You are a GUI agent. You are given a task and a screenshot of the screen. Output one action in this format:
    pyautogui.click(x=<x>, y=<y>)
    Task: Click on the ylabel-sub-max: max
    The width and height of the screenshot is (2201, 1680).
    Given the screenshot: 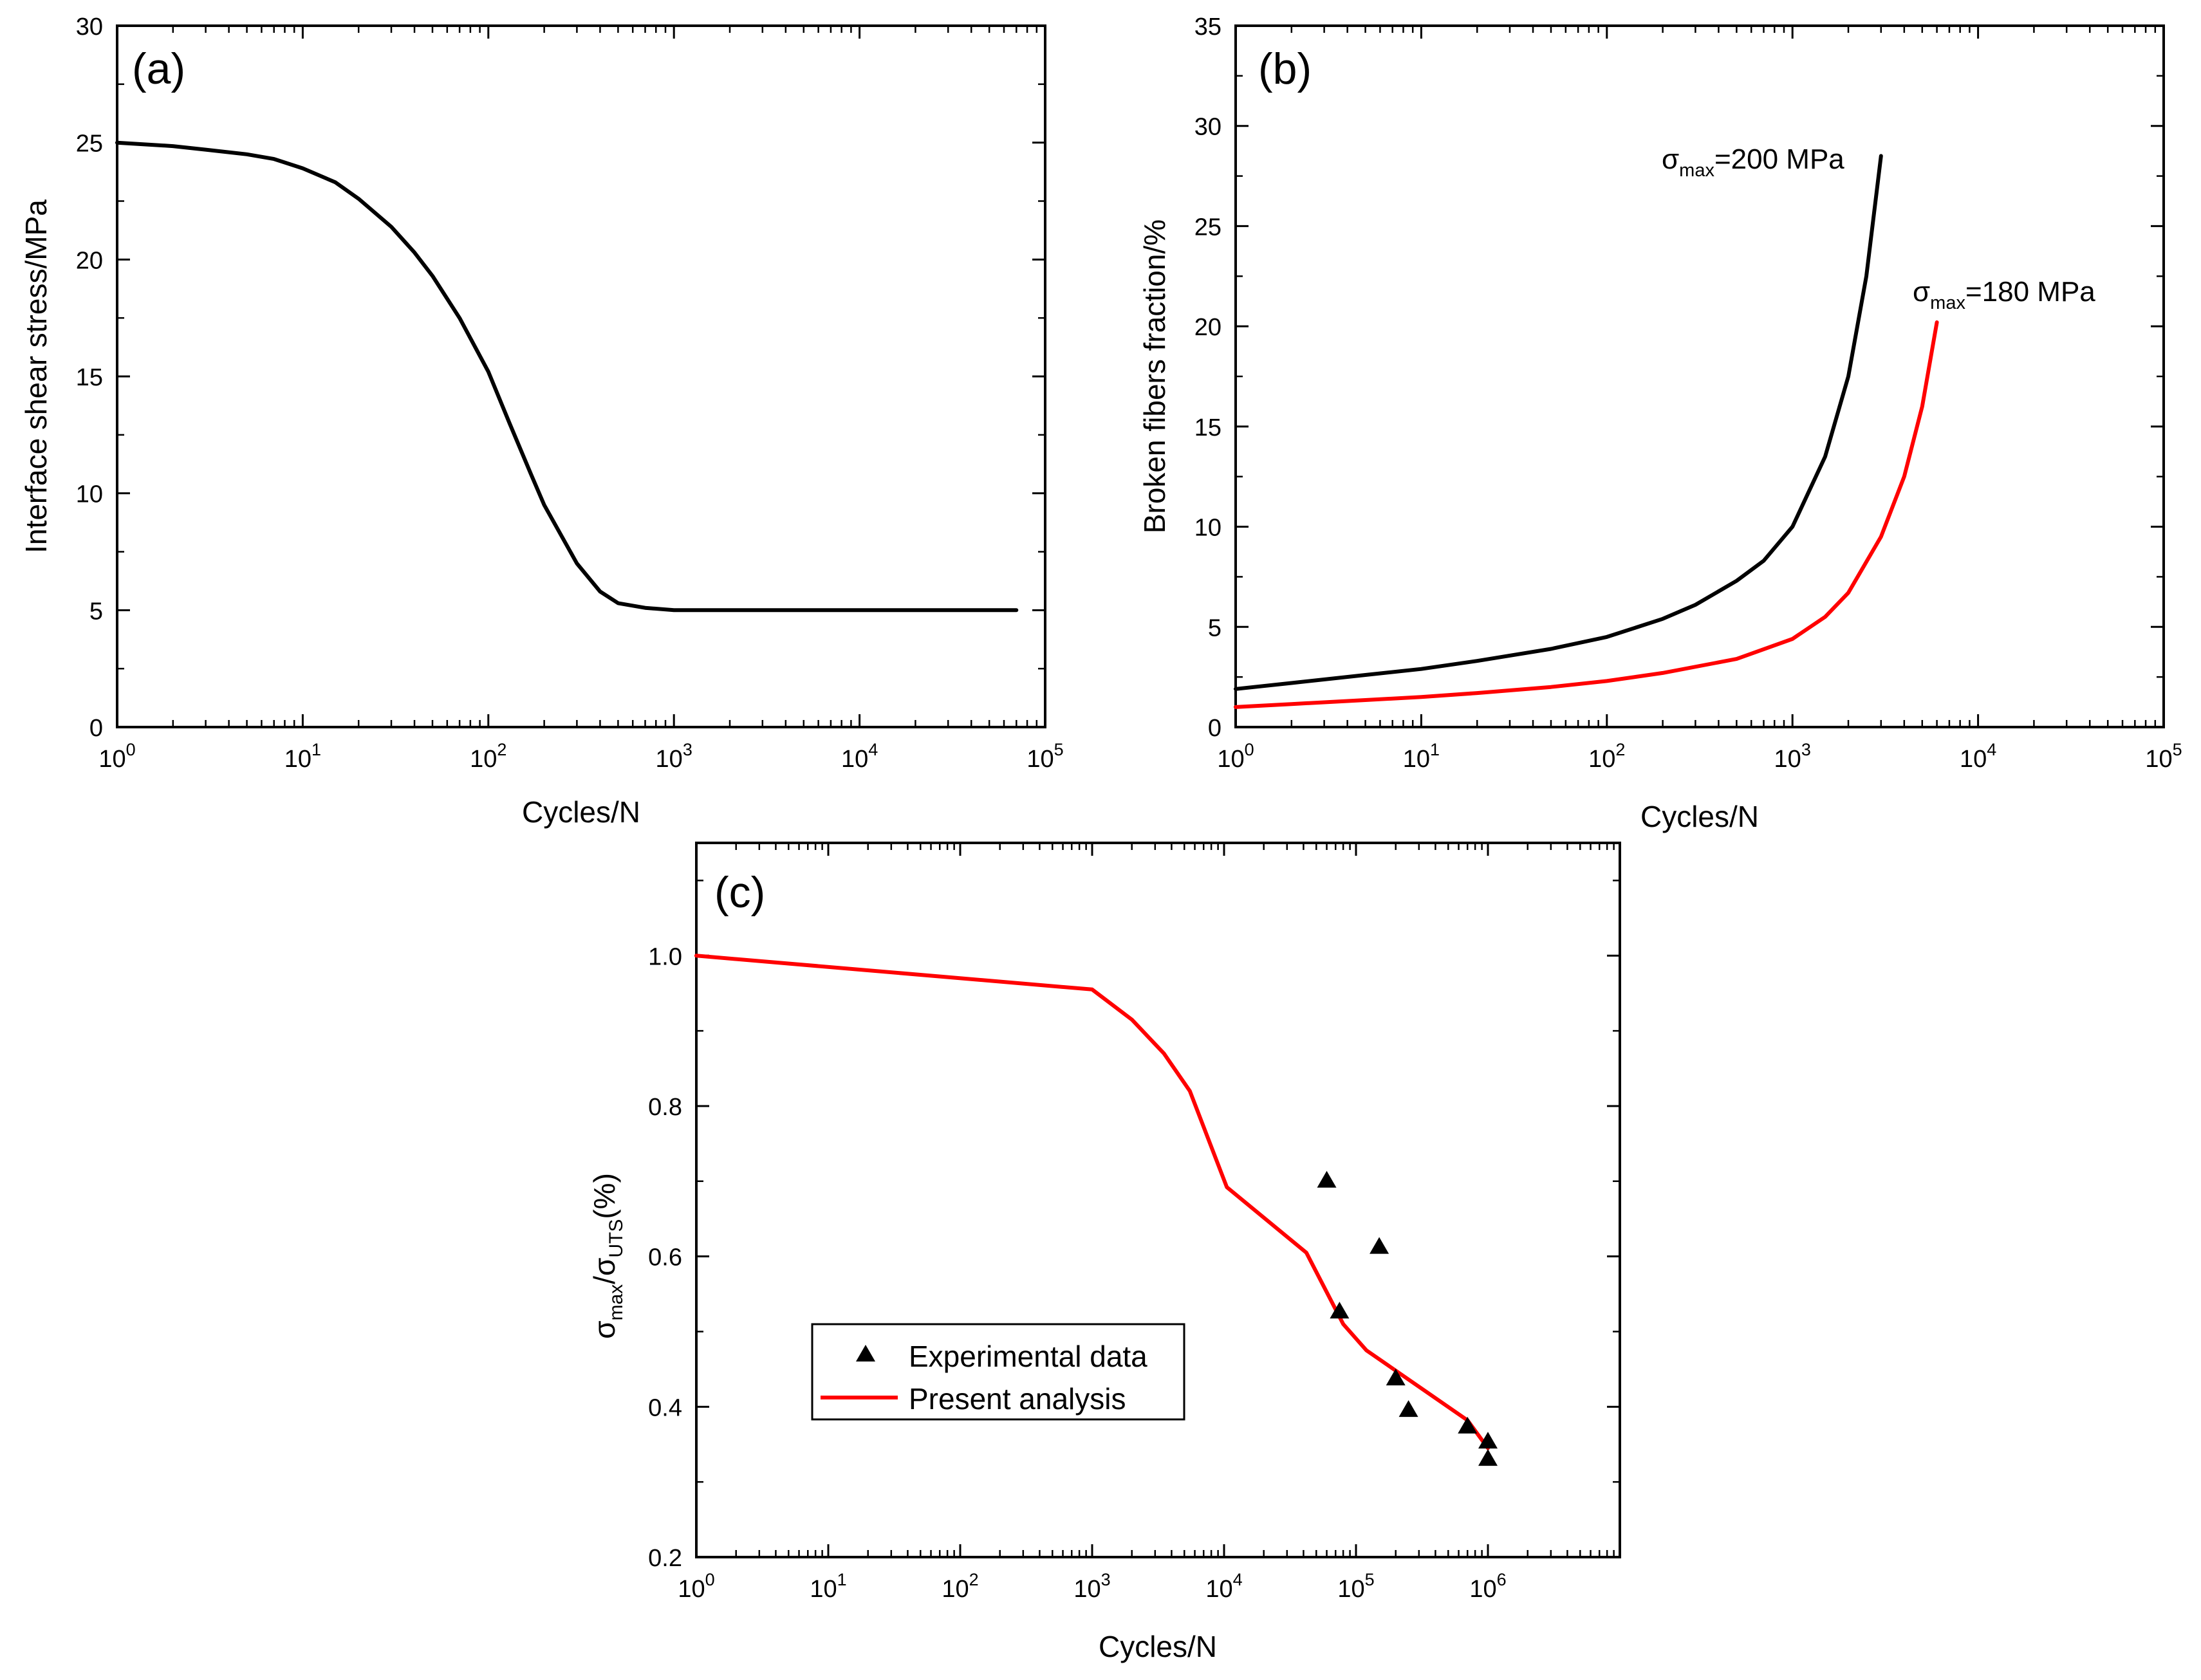 What is the action you would take?
    pyautogui.click(x=616, y=1302)
    